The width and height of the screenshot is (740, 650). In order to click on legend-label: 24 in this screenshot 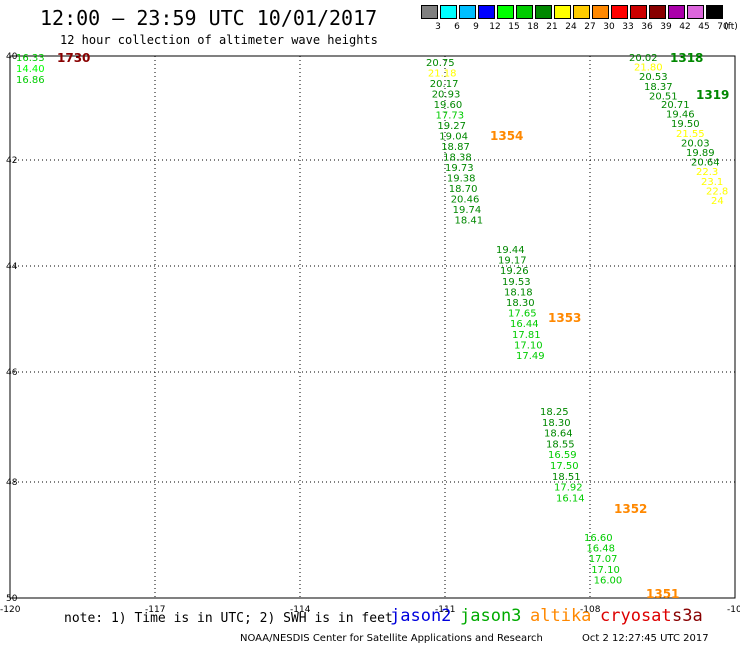, I will do `click(571, 27)`.